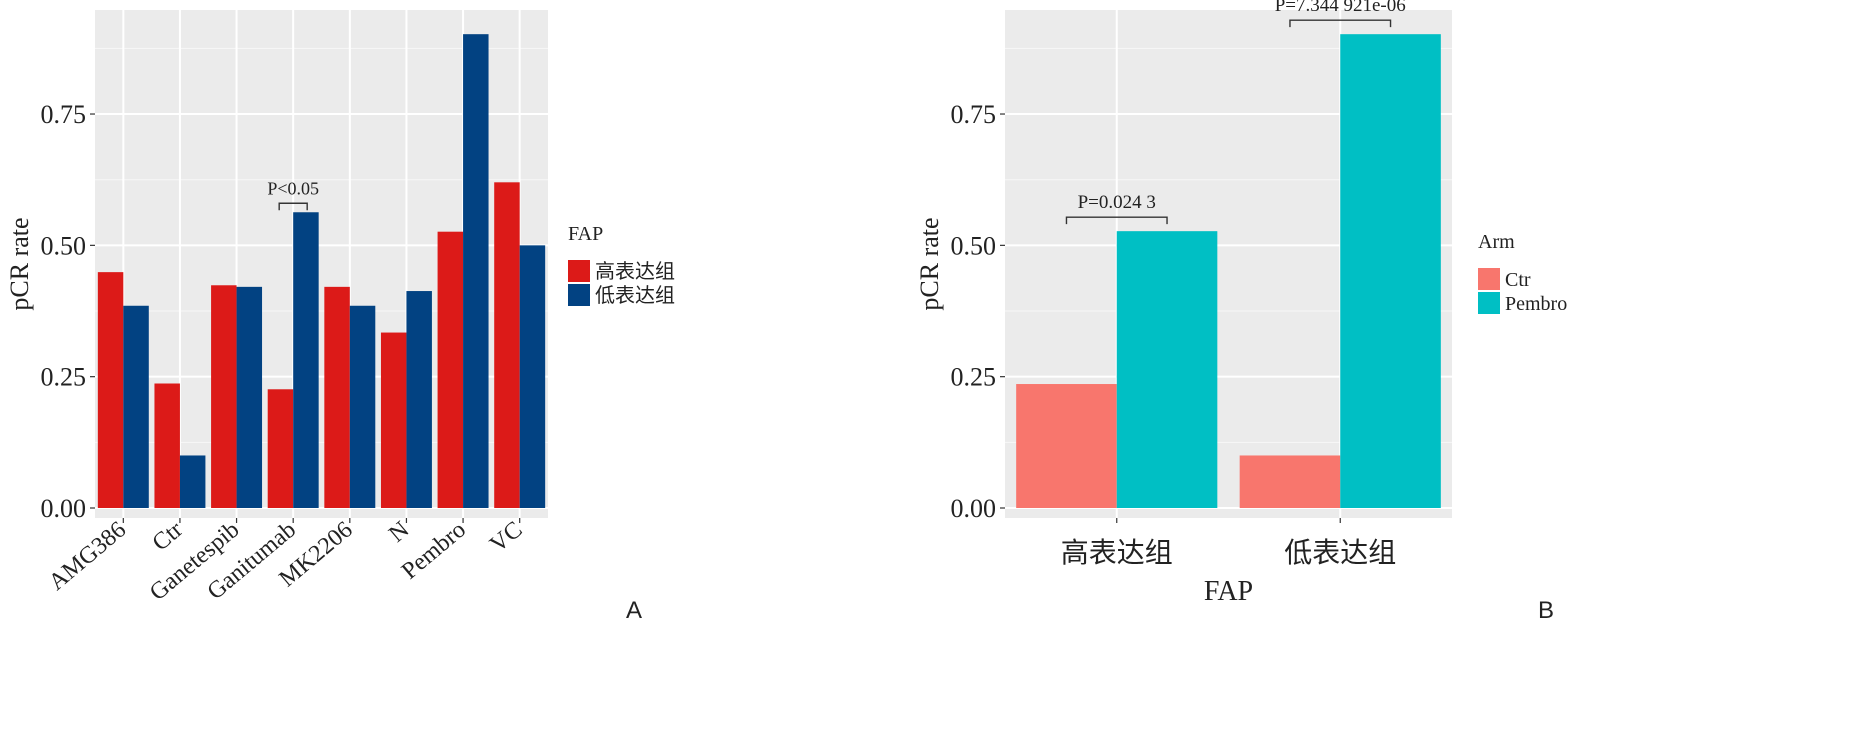  What do you see at coordinates (192, 481) in the screenshot?
I see `bar-低表达组-Ctr` at bounding box center [192, 481].